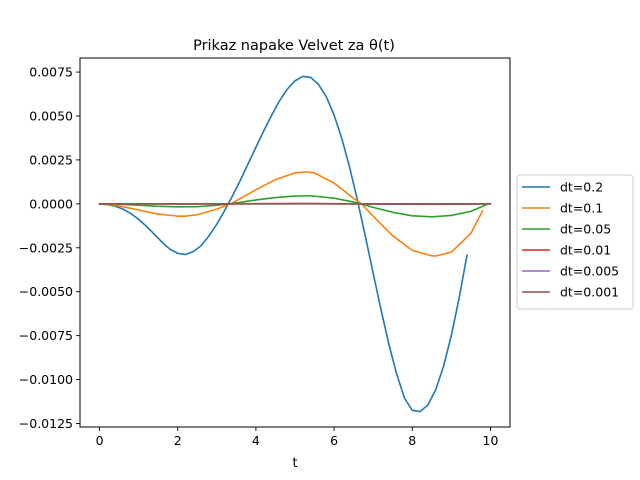  What do you see at coordinates (100, 440) in the screenshot?
I see `x-tick-label: 0` at bounding box center [100, 440].